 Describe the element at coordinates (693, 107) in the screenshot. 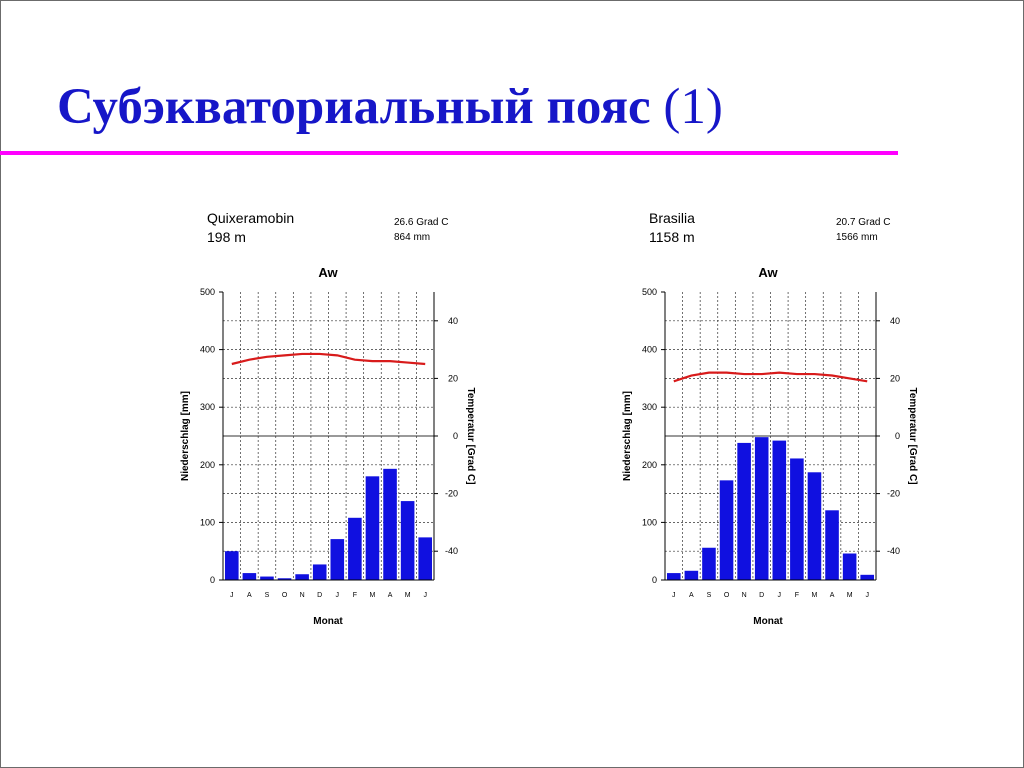

I see `slide-title-number: (1)` at that location.